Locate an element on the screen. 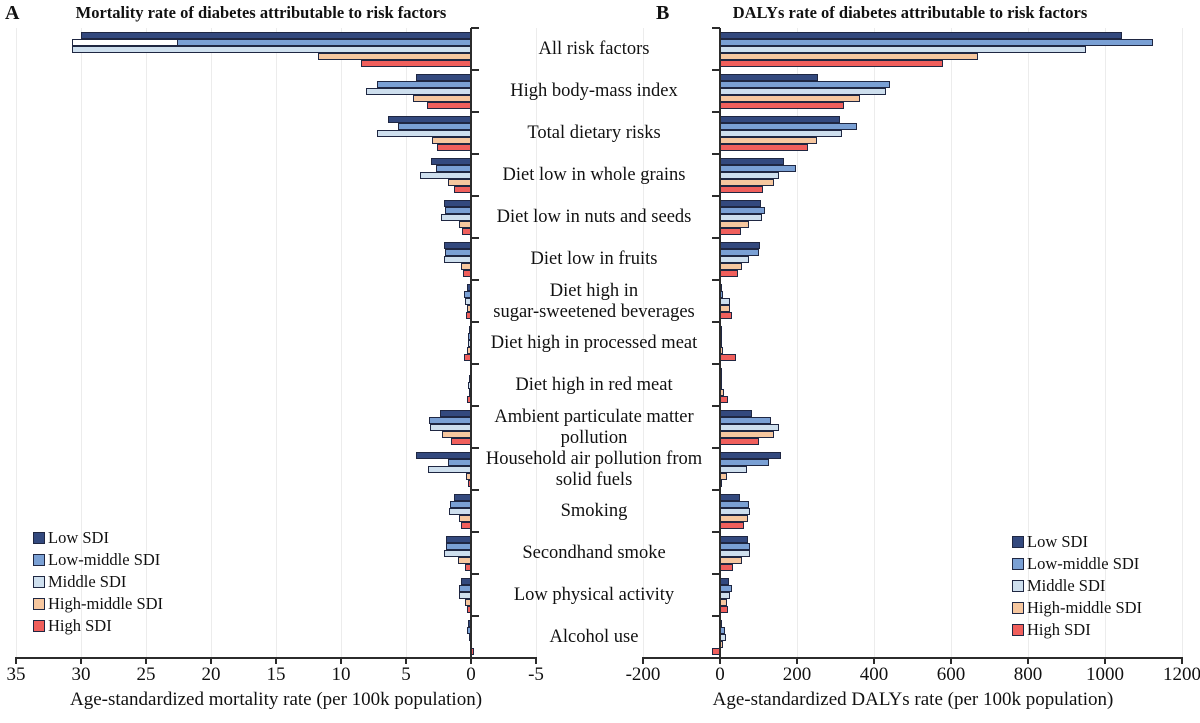 The height and width of the screenshot is (723, 1200). x-tick-label: 15 is located at coordinates (276, 674).